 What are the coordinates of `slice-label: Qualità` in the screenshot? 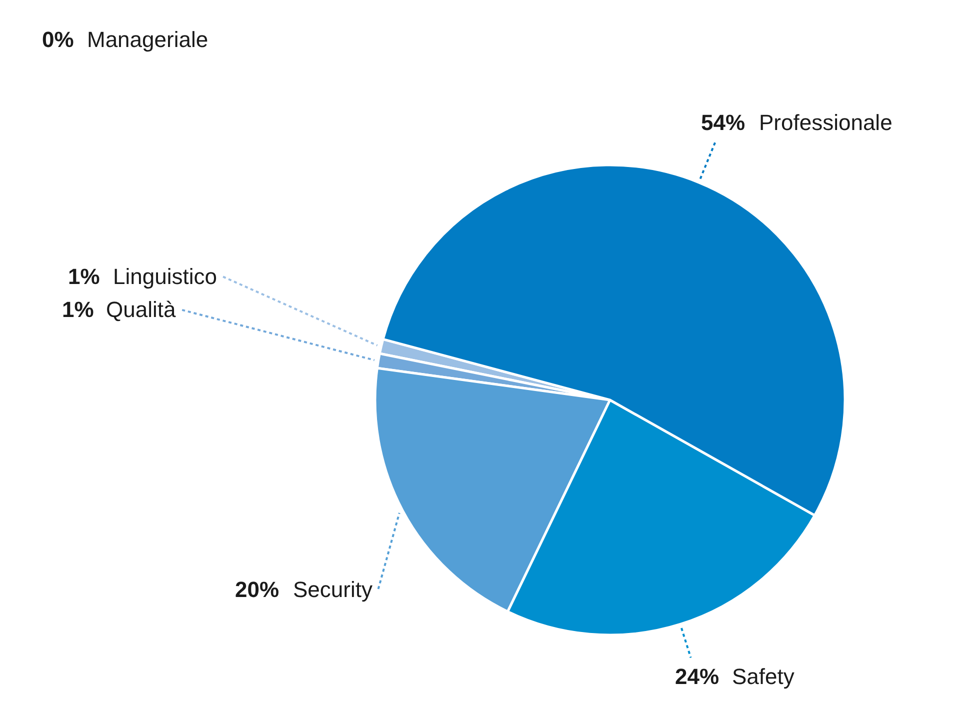 It's located at (141, 309).